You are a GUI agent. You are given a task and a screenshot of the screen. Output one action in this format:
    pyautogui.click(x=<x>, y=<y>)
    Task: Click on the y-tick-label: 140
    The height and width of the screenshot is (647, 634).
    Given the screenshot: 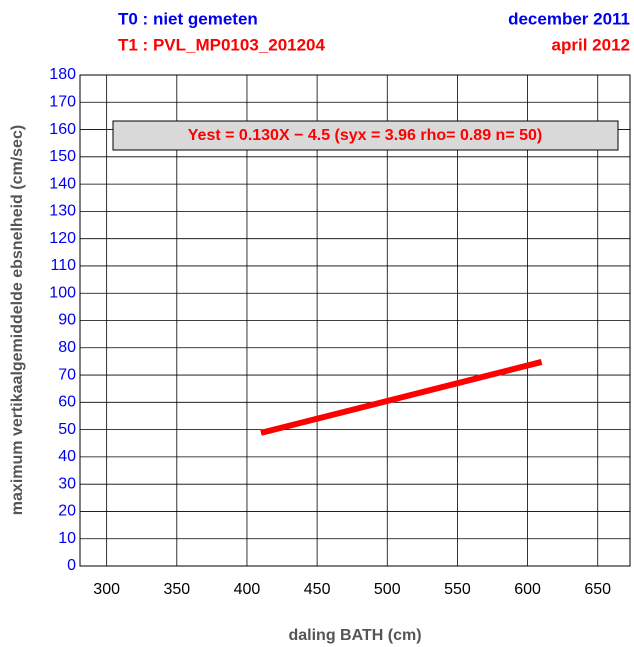 What is the action you would take?
    pyautogui.click(x=62, y=183)
    